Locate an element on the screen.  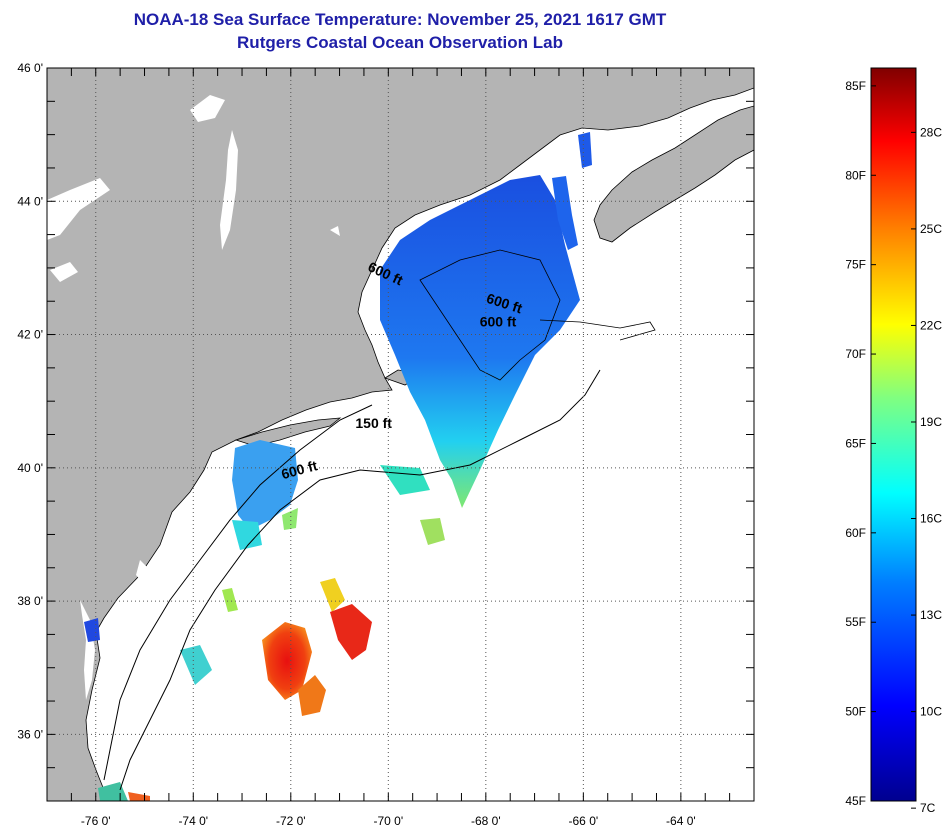
map-subtitle: Rutgers Coastal Ocean Observation Lab is located at coordinates (400, 42).